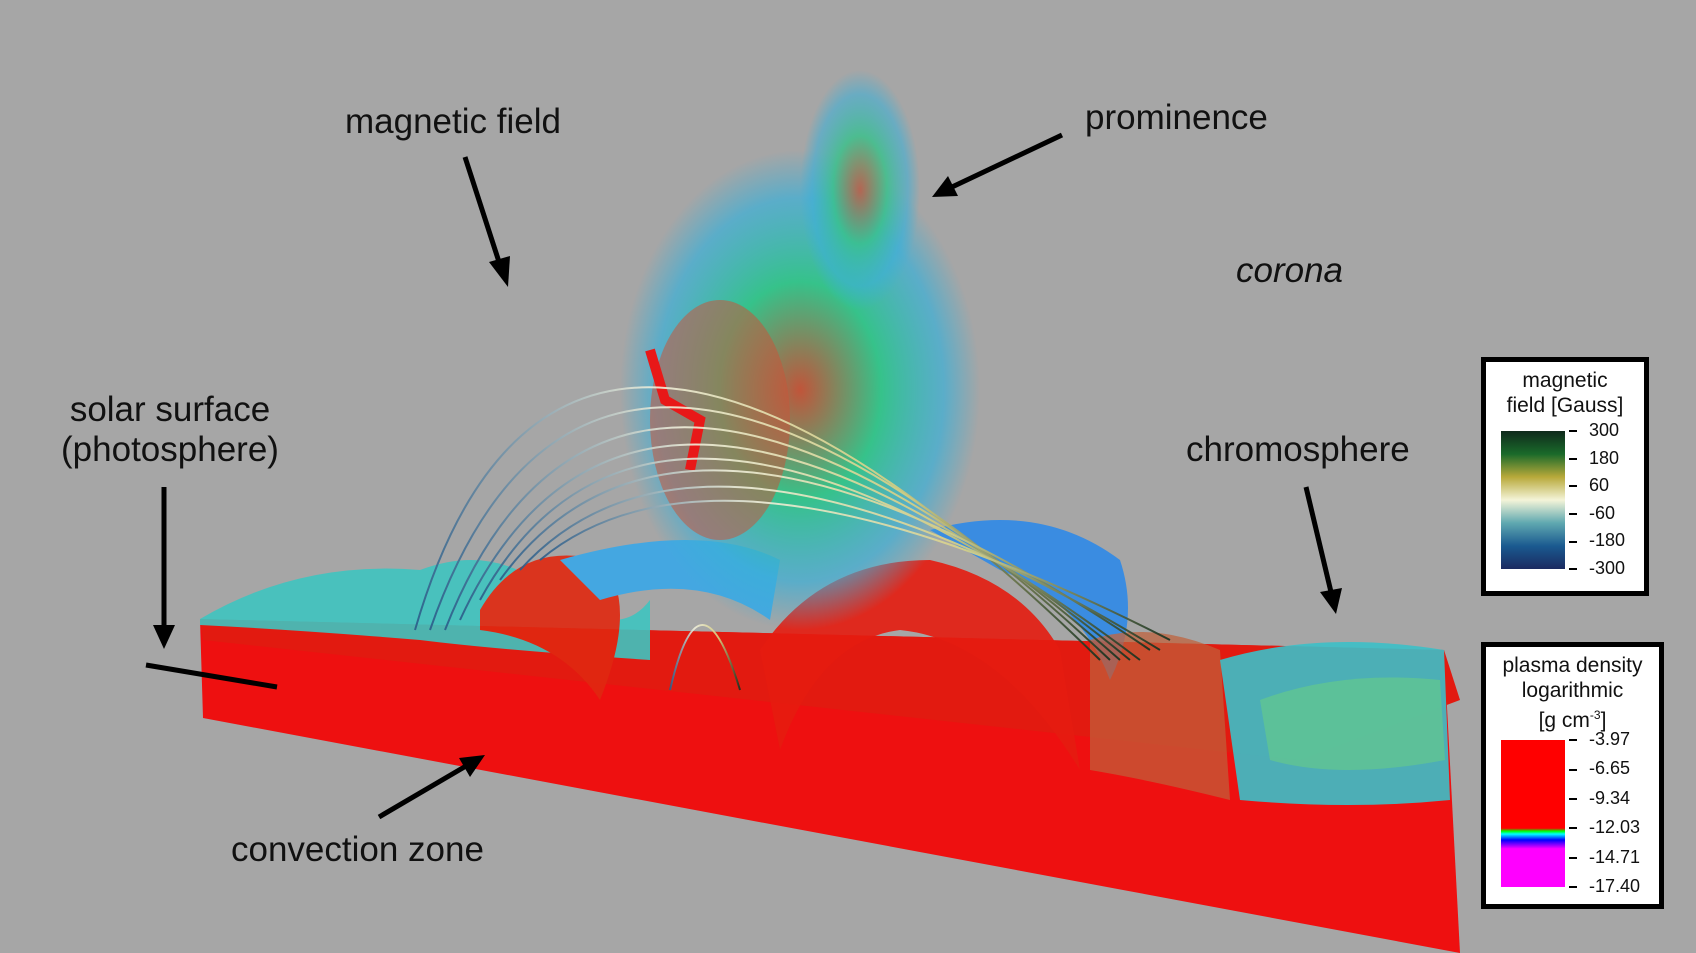 Image resolution: width=1696 pixels, height=953 pixels. Describe the element at coordinates (1565, 405) in the screenshot. I see `legend-title-line: field [Gauss]` at that location.